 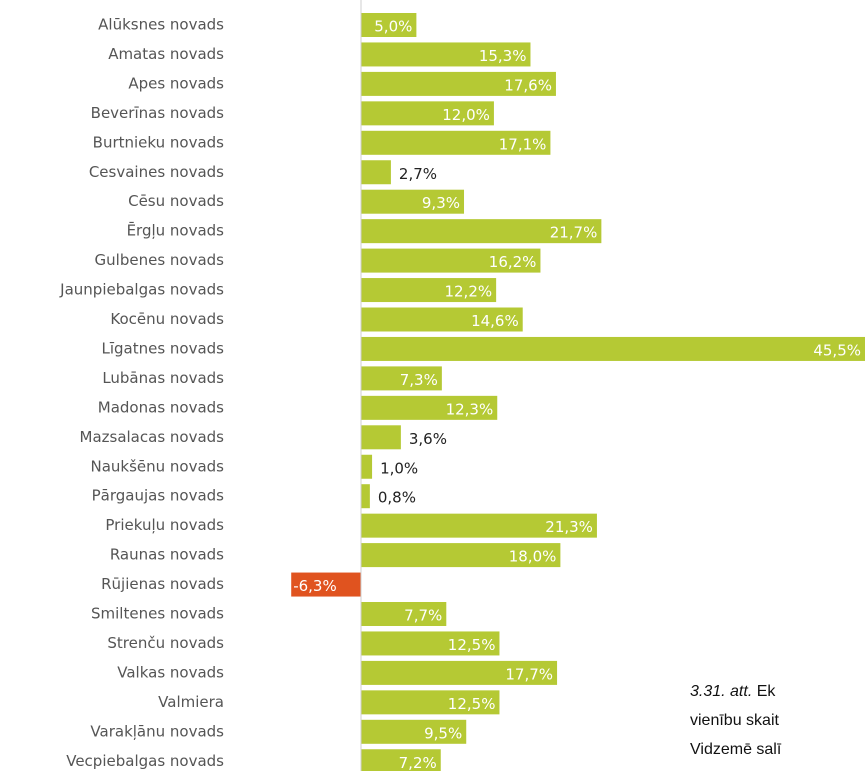 What do you see at coordinates (736, 749) in the screenshot?
I see `caption-line: Vidzemē salī` at bounding box center [736, 749].